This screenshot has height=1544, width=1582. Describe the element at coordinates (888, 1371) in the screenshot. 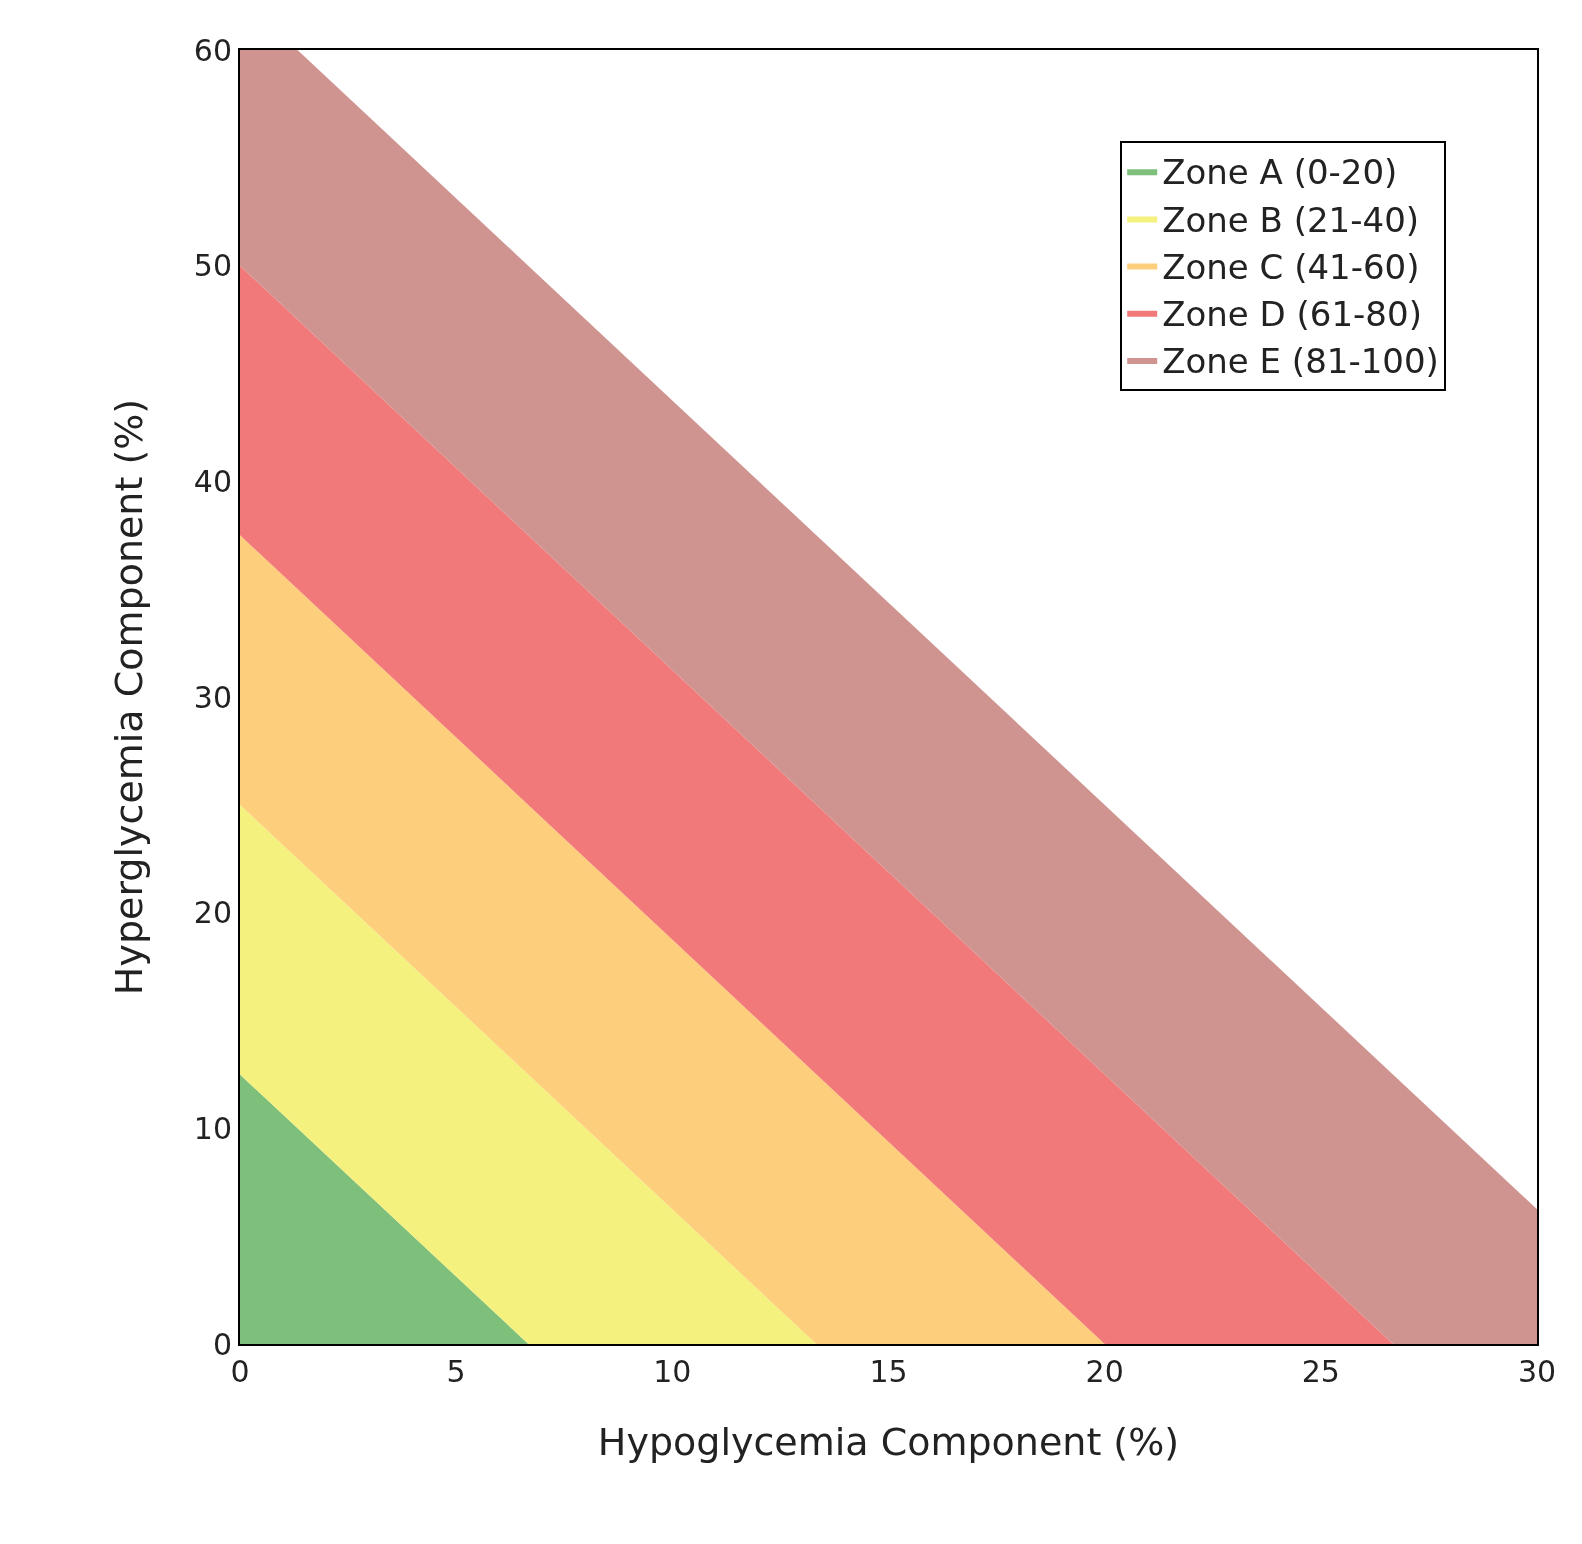

I see `x-tick-label: 15` at that location.